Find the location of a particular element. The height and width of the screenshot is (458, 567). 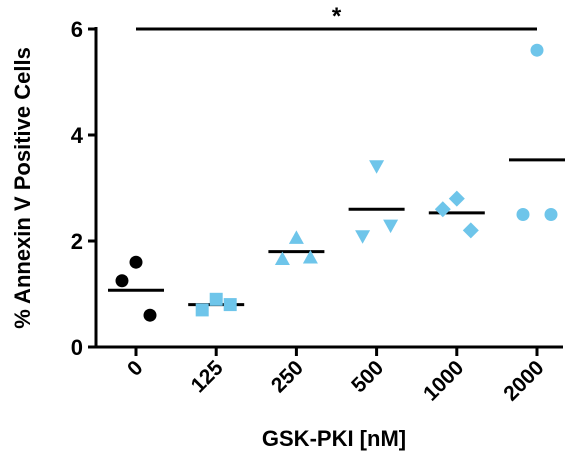

x-tick-label: 0 is located at coordinates (135, 368).